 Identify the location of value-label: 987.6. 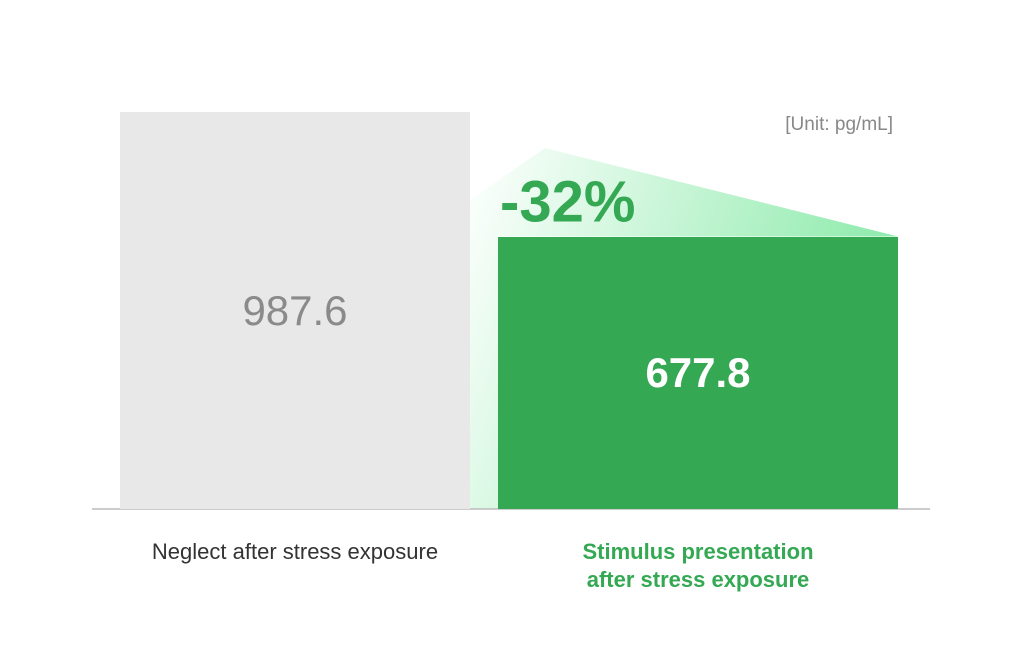
(295, 310).